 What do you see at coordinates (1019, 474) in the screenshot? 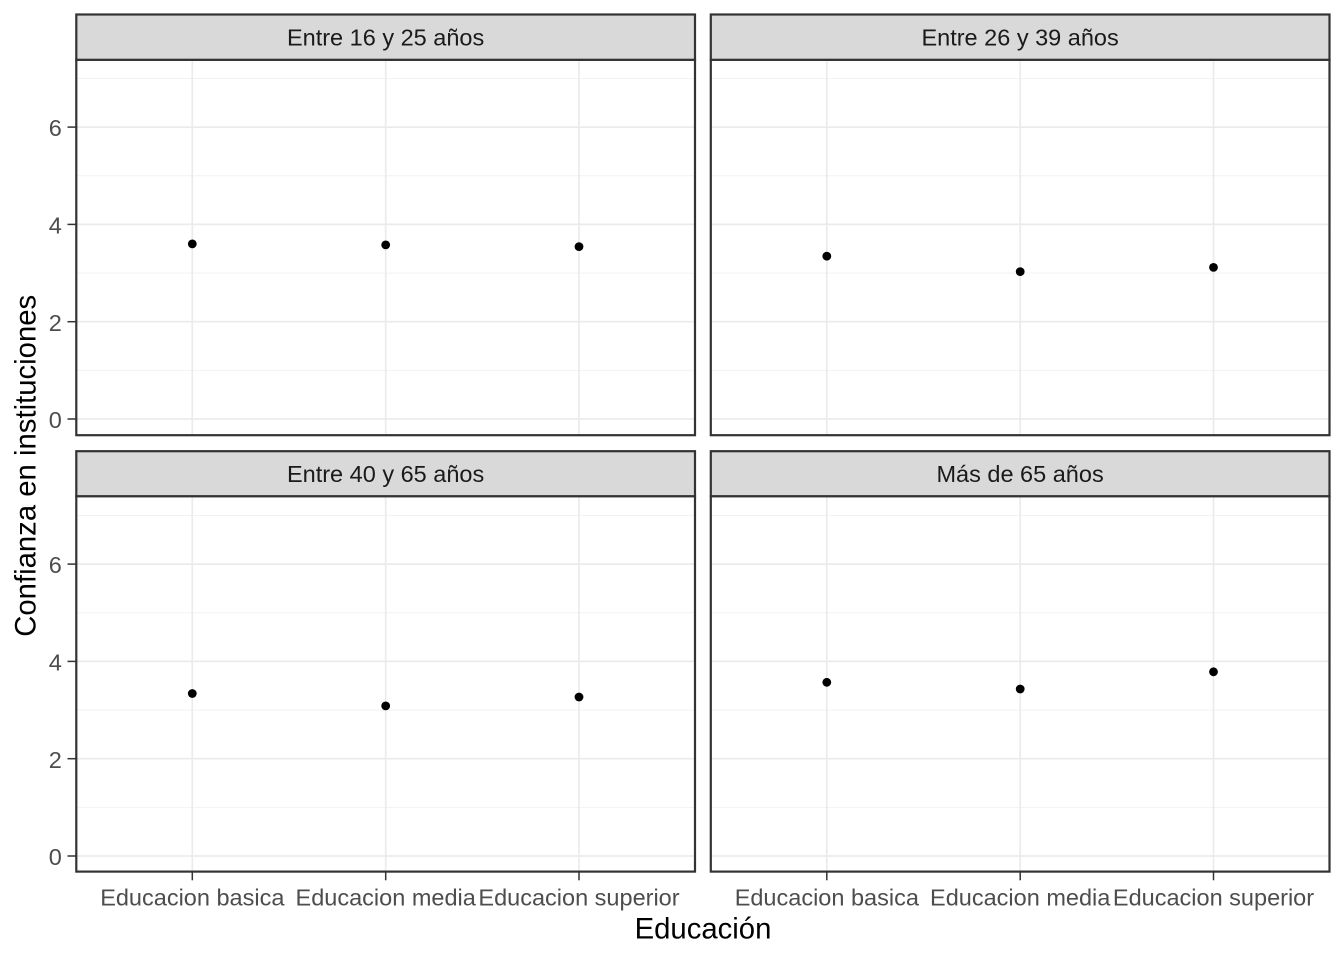
I see `svg-text: Más de 65 años` at bounding box center [1019, 474].